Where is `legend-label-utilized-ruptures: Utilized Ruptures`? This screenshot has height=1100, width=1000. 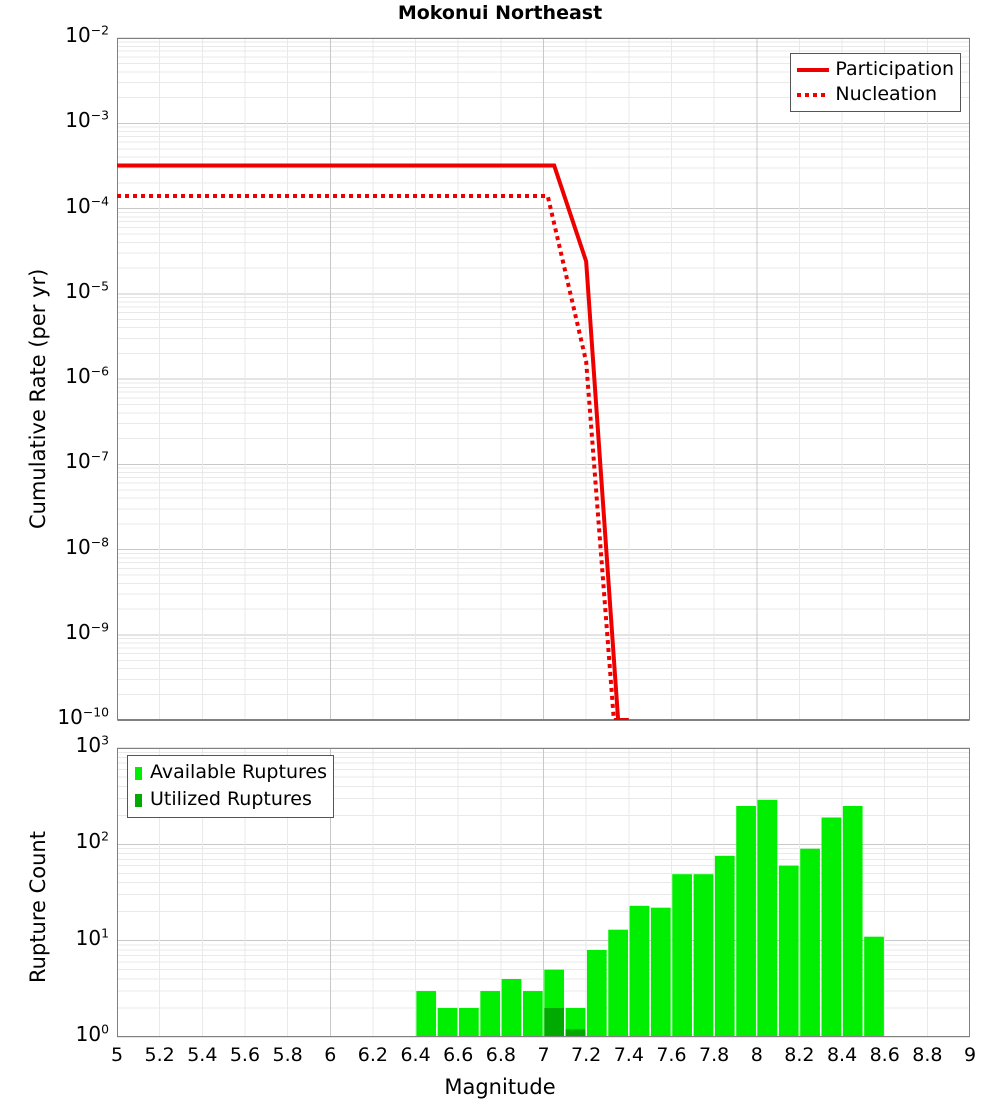 legend-label-utilized-ruptures: Utilized Ruptures is located at coordinates (231, 799).